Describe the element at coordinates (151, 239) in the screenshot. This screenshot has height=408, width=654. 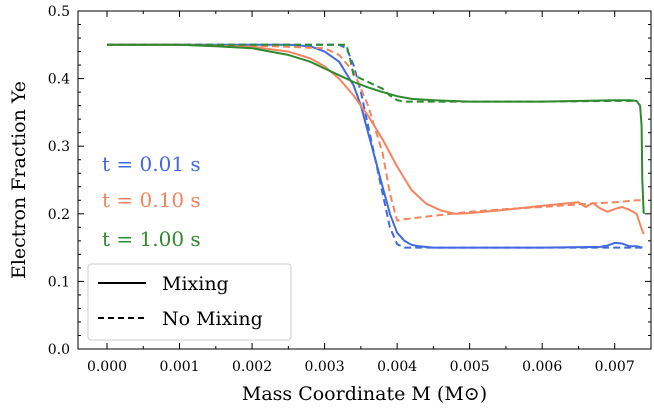
I see `annotation-t100: t = 1.00 s` at that location.